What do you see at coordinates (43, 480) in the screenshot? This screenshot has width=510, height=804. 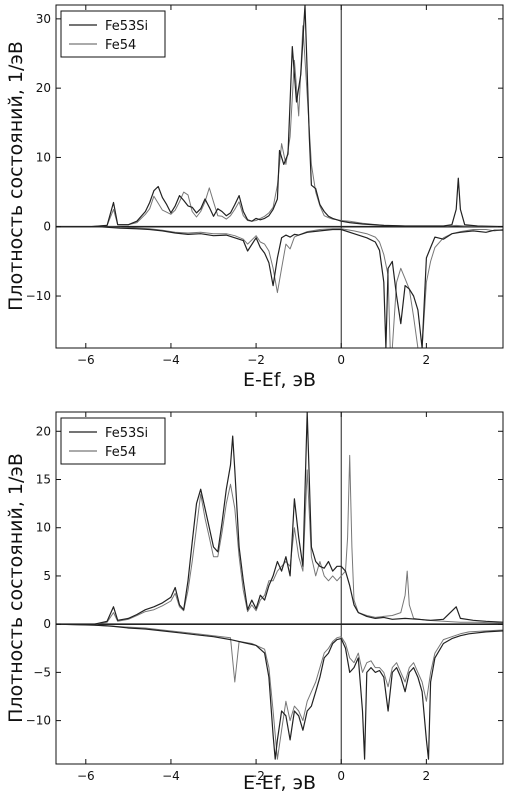 I see `y-tick-label: 15` at bounding box center [43, 480].